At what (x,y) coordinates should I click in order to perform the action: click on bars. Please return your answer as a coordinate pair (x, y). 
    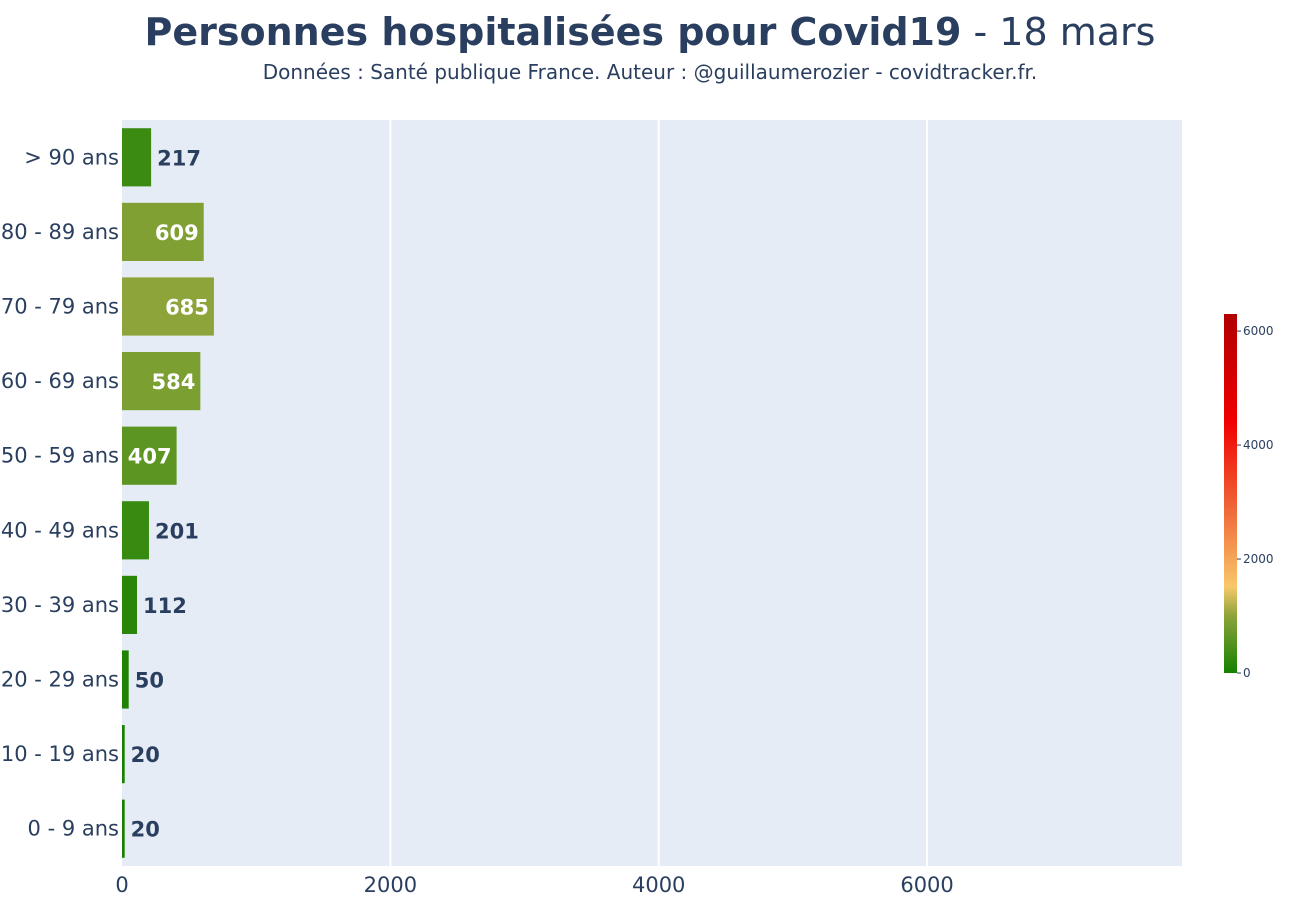
    Looking at the image, I should click on (168, 493).